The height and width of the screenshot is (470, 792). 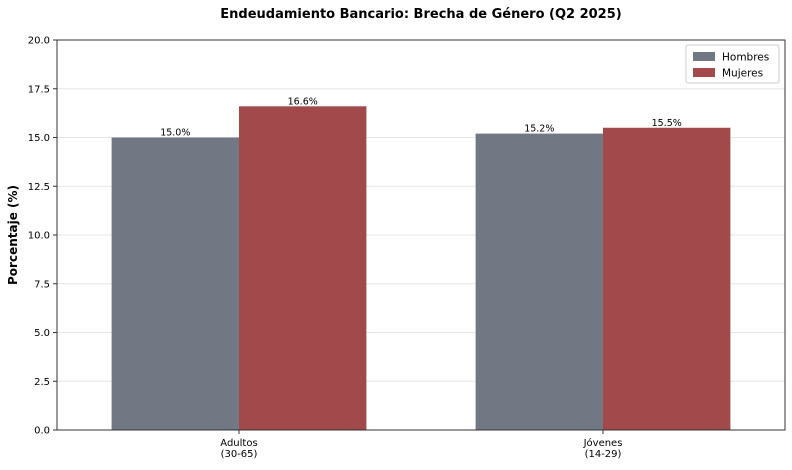 What do you see at coordinates (39, 236) in the screenshot?
I see `y-tick-label: 10.0` at bounding box center [39, 236].